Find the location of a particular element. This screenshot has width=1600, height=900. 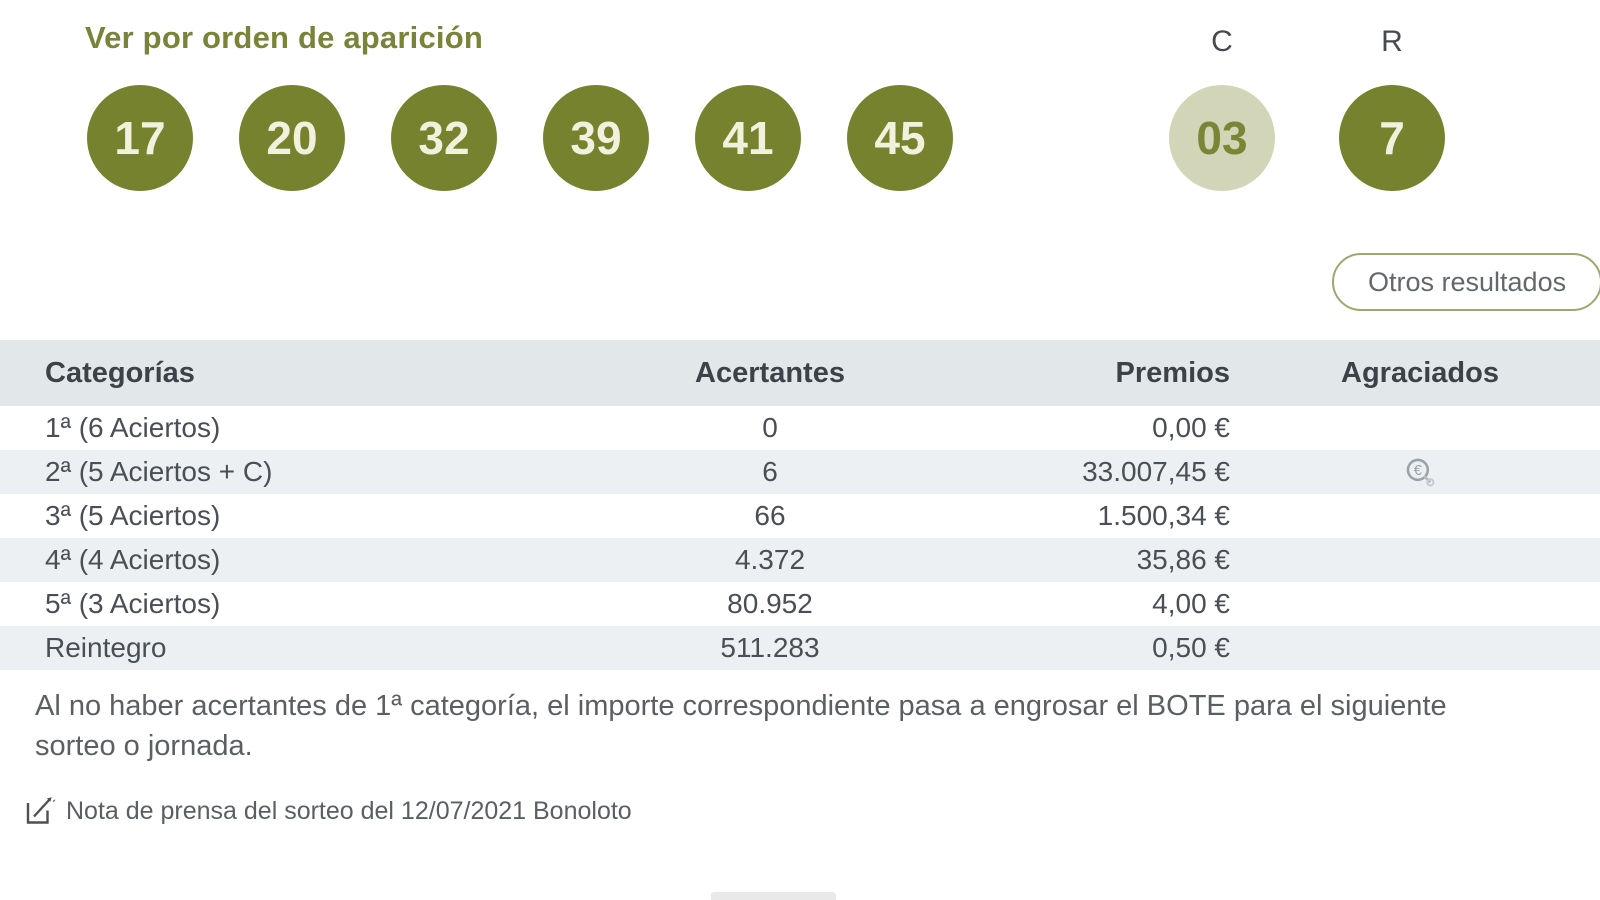

table-header-row: Categorías Acertantes Premios Agraciados is located at coordinates (800, 373).